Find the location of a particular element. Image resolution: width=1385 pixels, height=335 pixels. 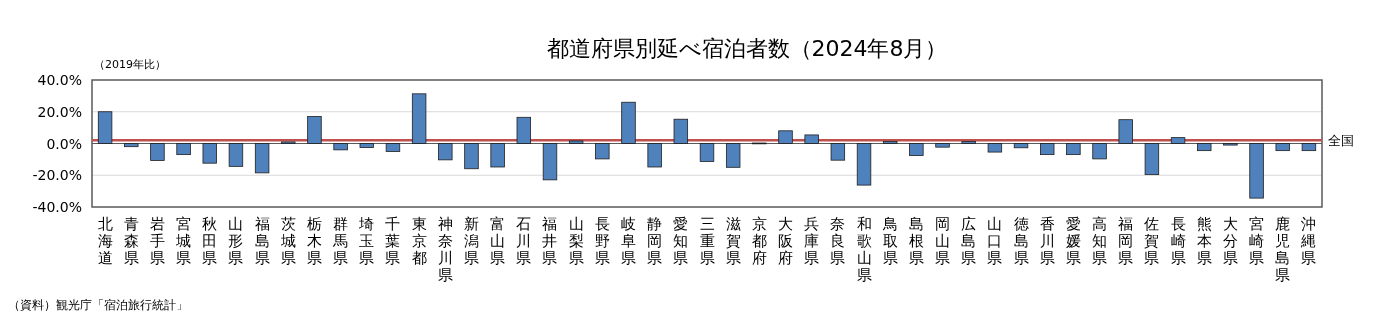

x-tick-label: 栃木県 is located at coordinates (314, 241).